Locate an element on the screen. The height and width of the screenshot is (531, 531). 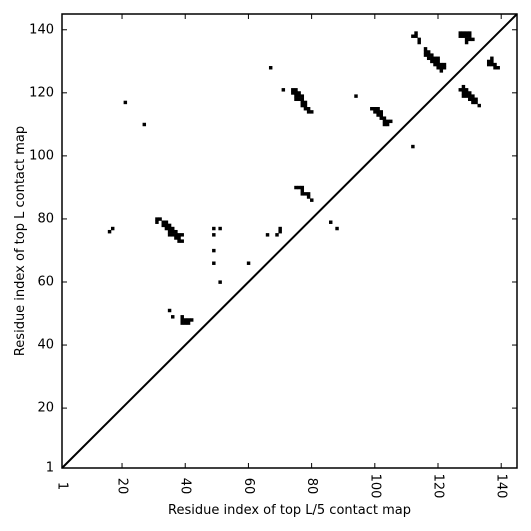
x-tick-label: 80 is located at coordinates (311, 486).